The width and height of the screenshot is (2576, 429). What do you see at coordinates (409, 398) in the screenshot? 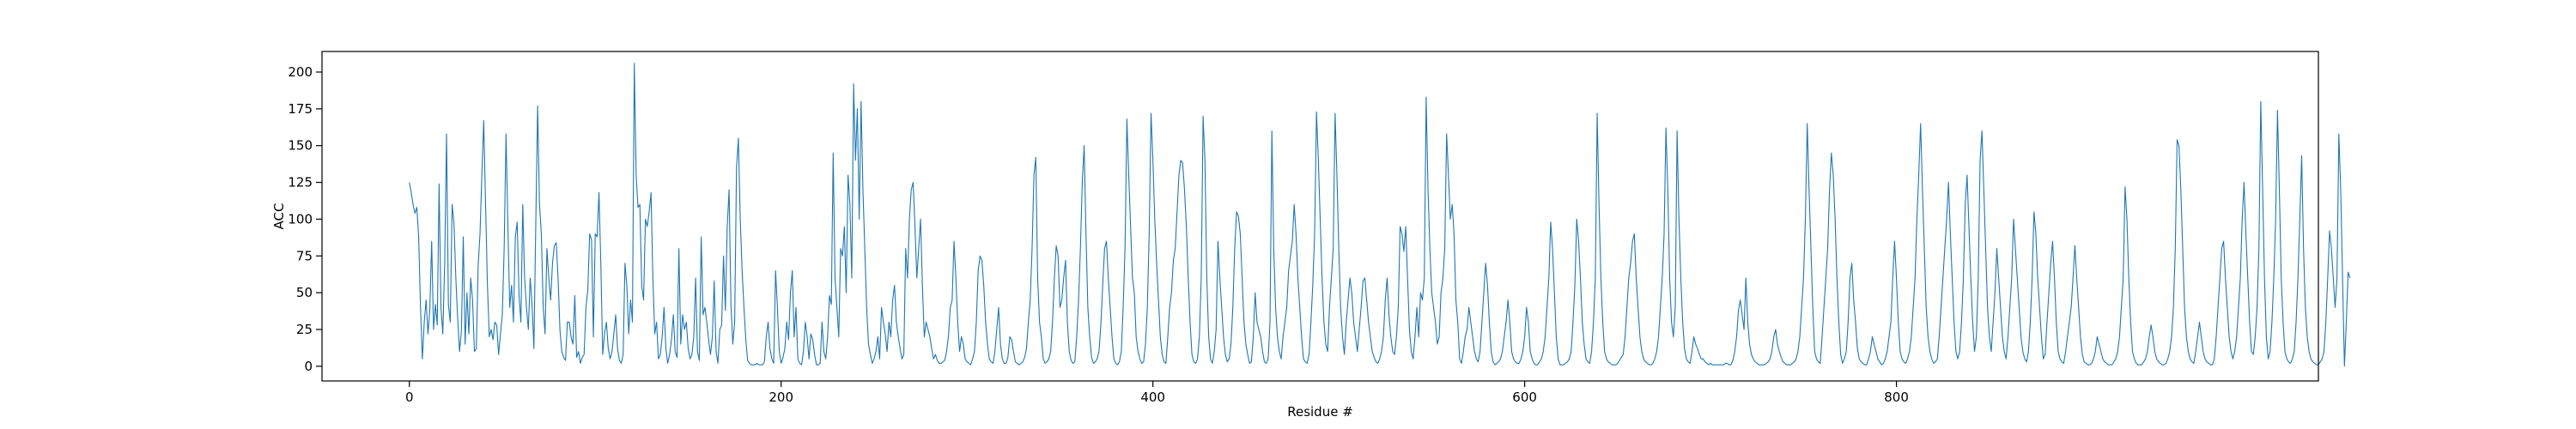
I see `x-tick-label: 0` at bounding box center [409, 398].